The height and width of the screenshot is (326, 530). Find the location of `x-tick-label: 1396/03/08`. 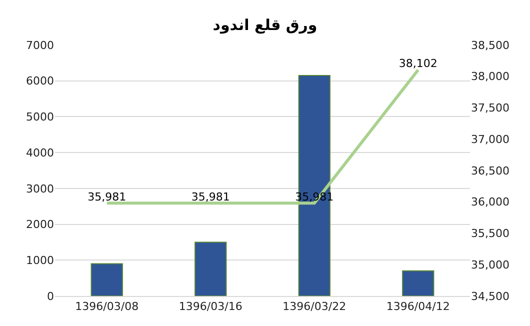

x-tick-label: 1396/03/08 is located at coordinates (107, 307).